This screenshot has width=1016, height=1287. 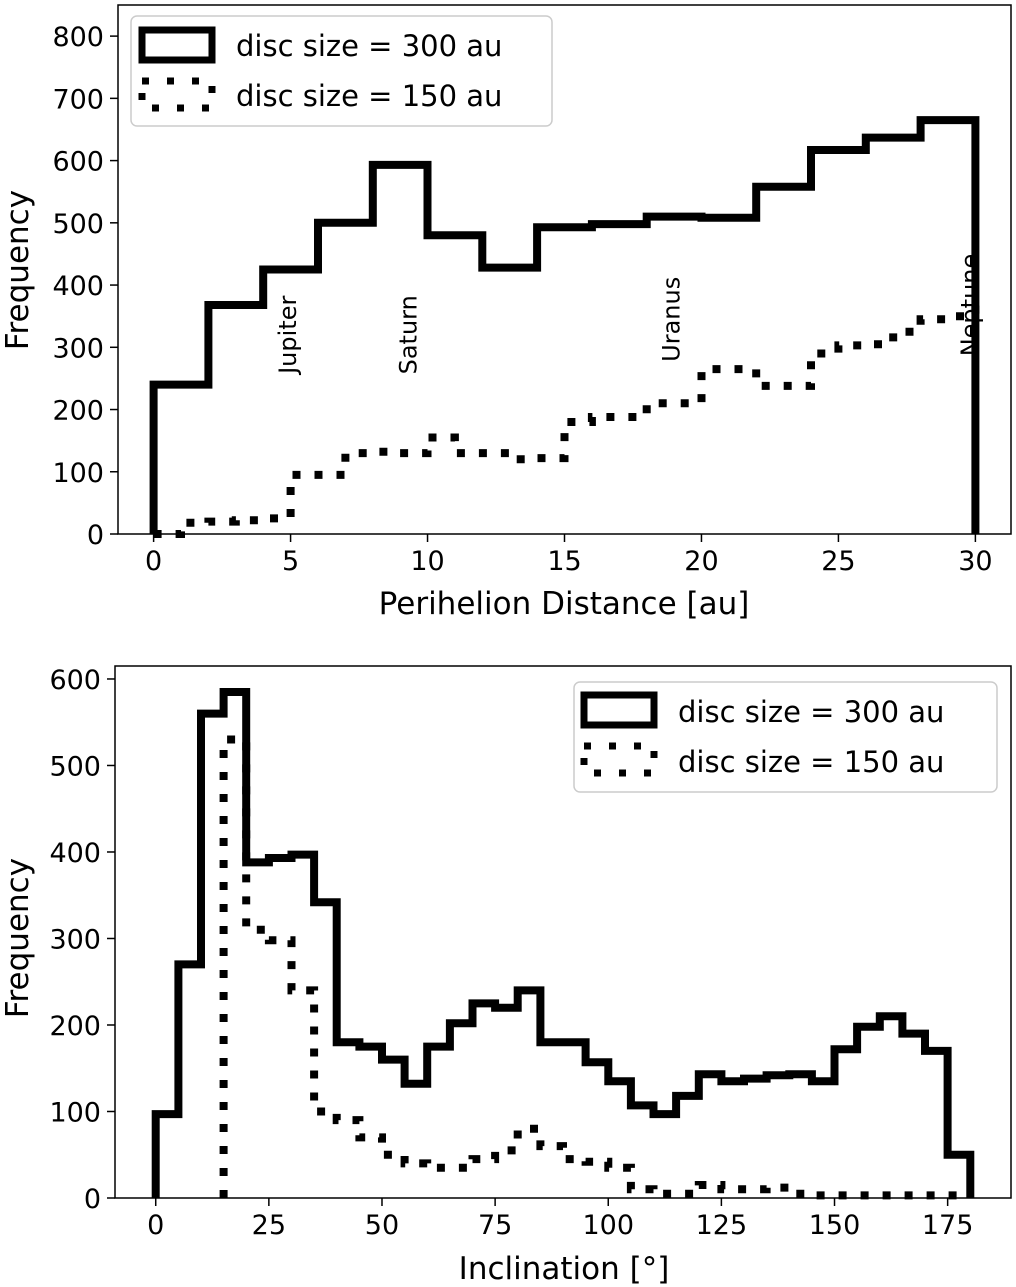 I want to click on perihelion-x-ticks: 0 5 10 15 20 25 30, so click(x=569, y=555).